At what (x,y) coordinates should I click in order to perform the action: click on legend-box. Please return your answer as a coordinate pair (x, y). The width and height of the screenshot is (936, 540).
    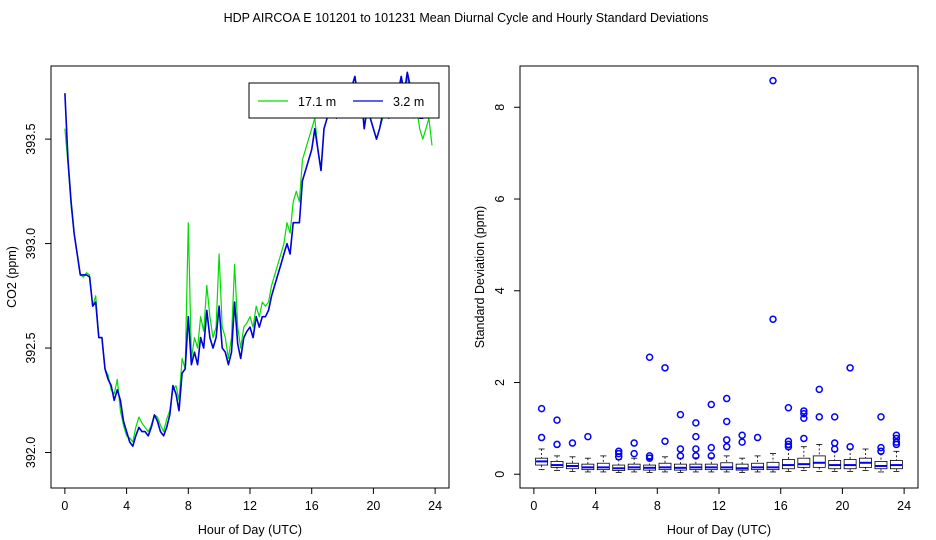
    Looking at the image, I should click on (344, 100).